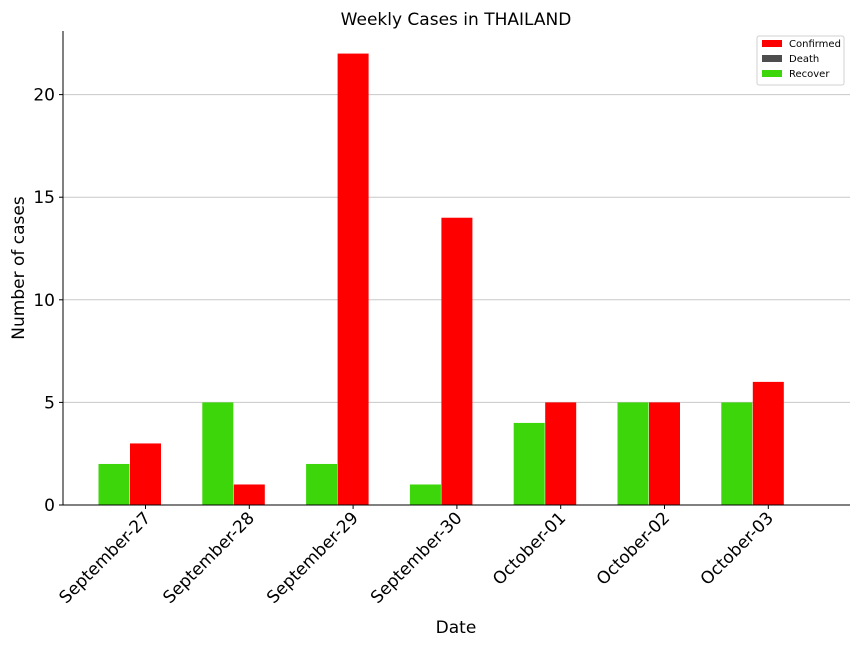 This screenshot has width=864, height=648. Describe the element at coordinates (44, 96) in the screenshot. I see `y-tick-label: 20` at that location.